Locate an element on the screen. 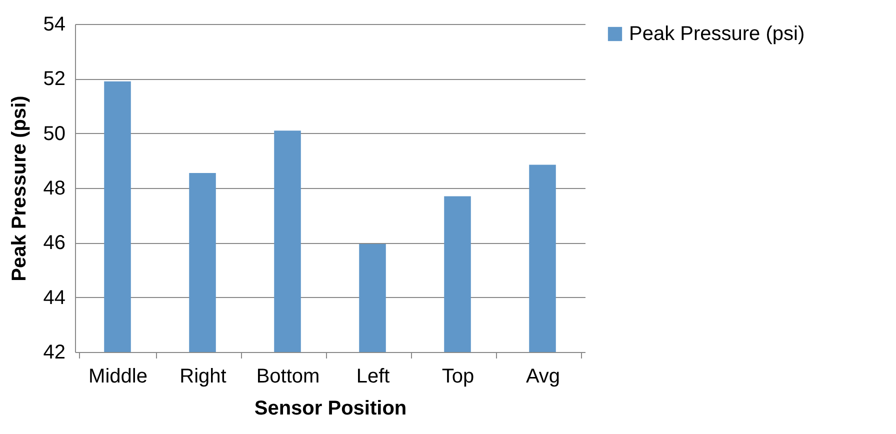 The width and height of the screenshot is (896, 434). y-tick-label: 52 is located at coordinates (54, 79).